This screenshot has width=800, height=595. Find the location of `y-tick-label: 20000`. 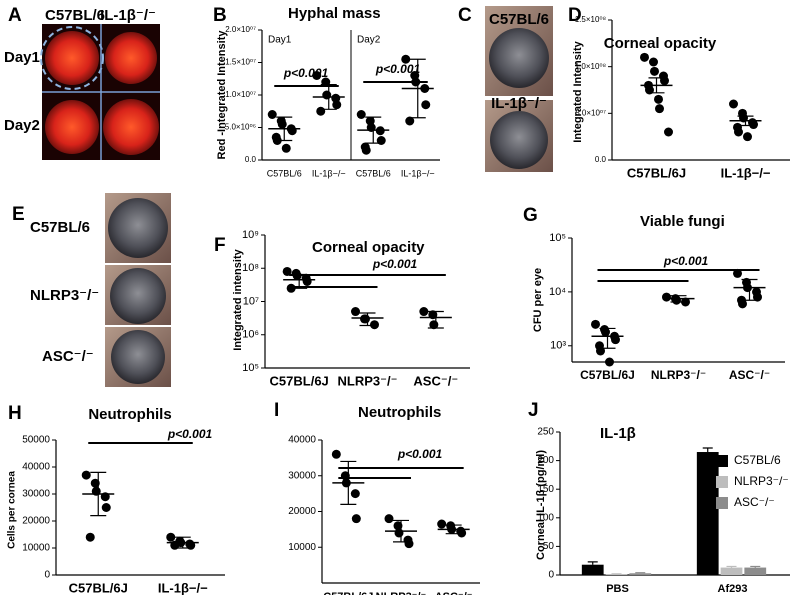

y-tick-label: 20000 is located at coordinates (302, 511).